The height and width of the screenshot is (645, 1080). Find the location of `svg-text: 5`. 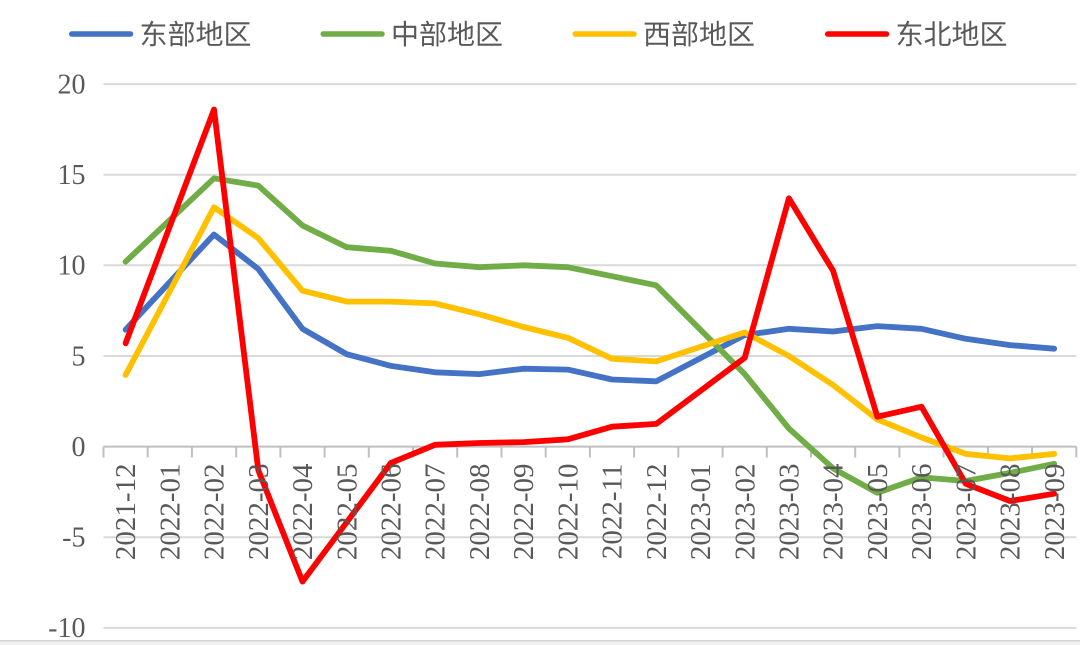

svg-text: 5 is located at coordinates (79, 356).